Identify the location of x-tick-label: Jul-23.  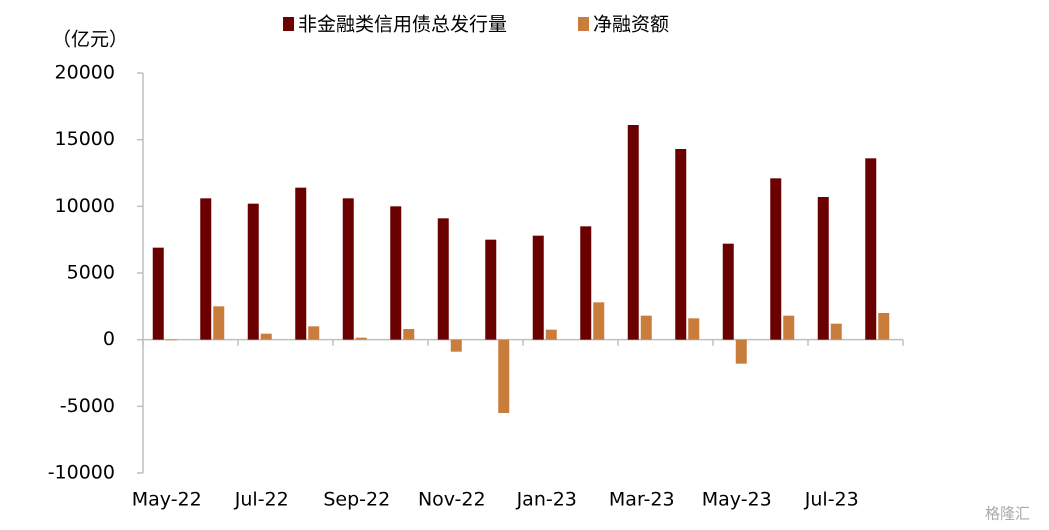
(831, 500).